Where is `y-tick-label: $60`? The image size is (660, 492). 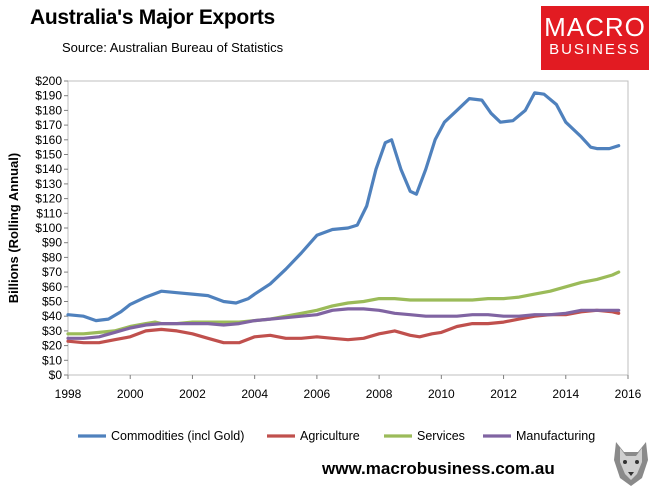 y-tick-label: $60 is located at coordinates (52, 287).